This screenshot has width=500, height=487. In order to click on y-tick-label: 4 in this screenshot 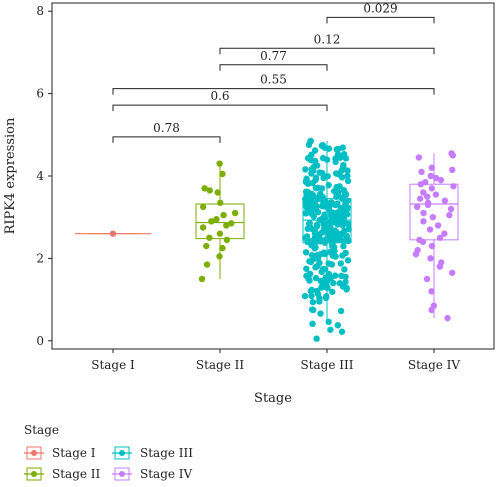, I will do `click(40, 176)`.